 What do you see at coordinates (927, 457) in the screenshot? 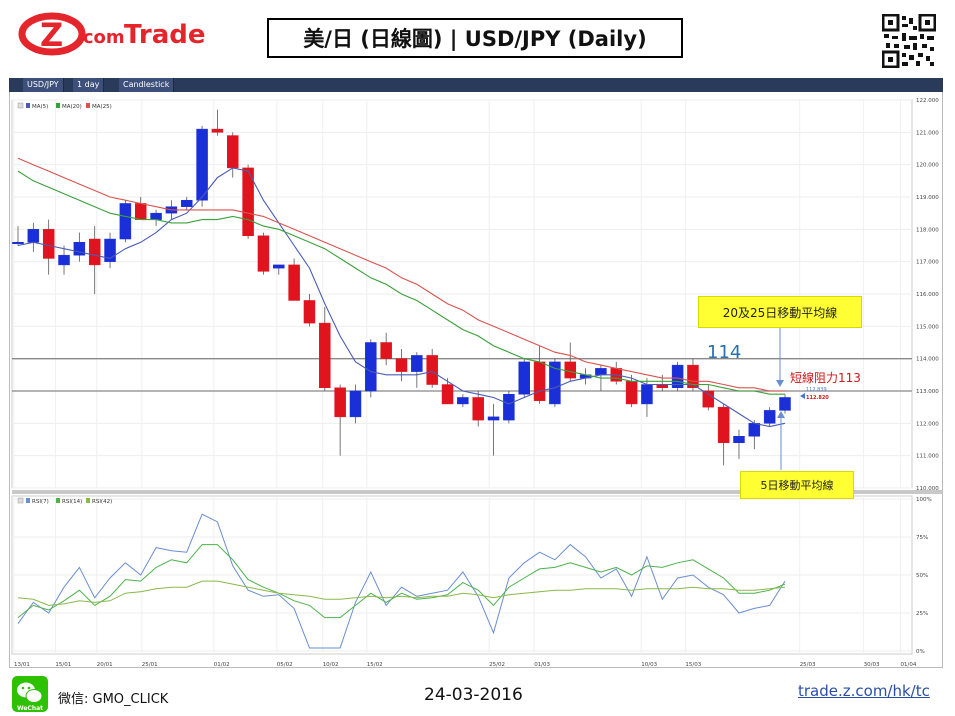
I see `price-tick-label: 111.000` at bounding box center [927, 457].